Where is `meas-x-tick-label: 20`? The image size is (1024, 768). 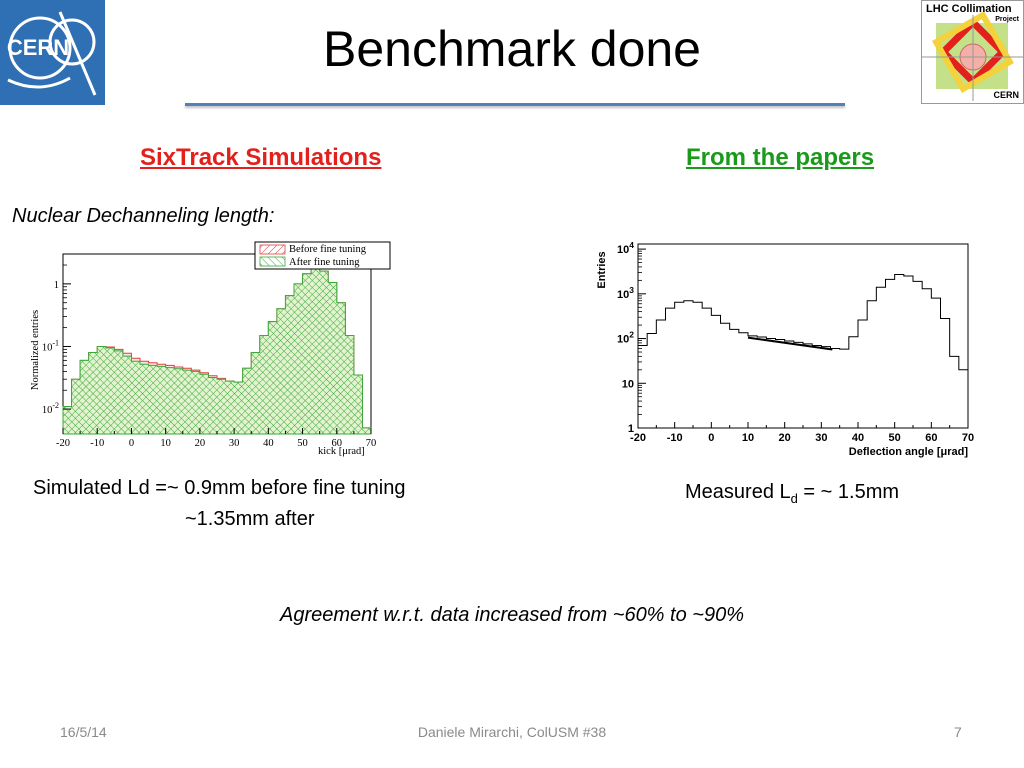
meas-x-tick-label: 20 is located at coordinates (785, 438).